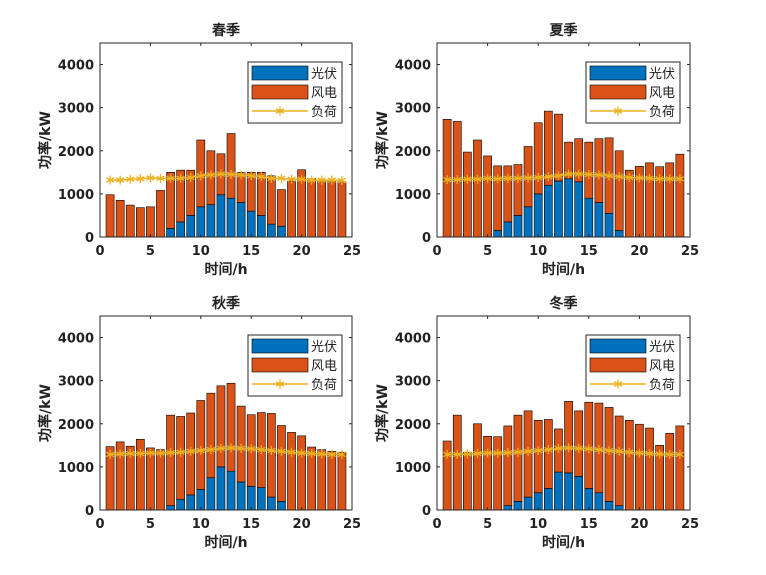 This screenshot has height=575, width=766. What do you see at coordinates (302, 524) in the screenshot?
I see `xtick-label: 20` at bounding box center [302, 524].